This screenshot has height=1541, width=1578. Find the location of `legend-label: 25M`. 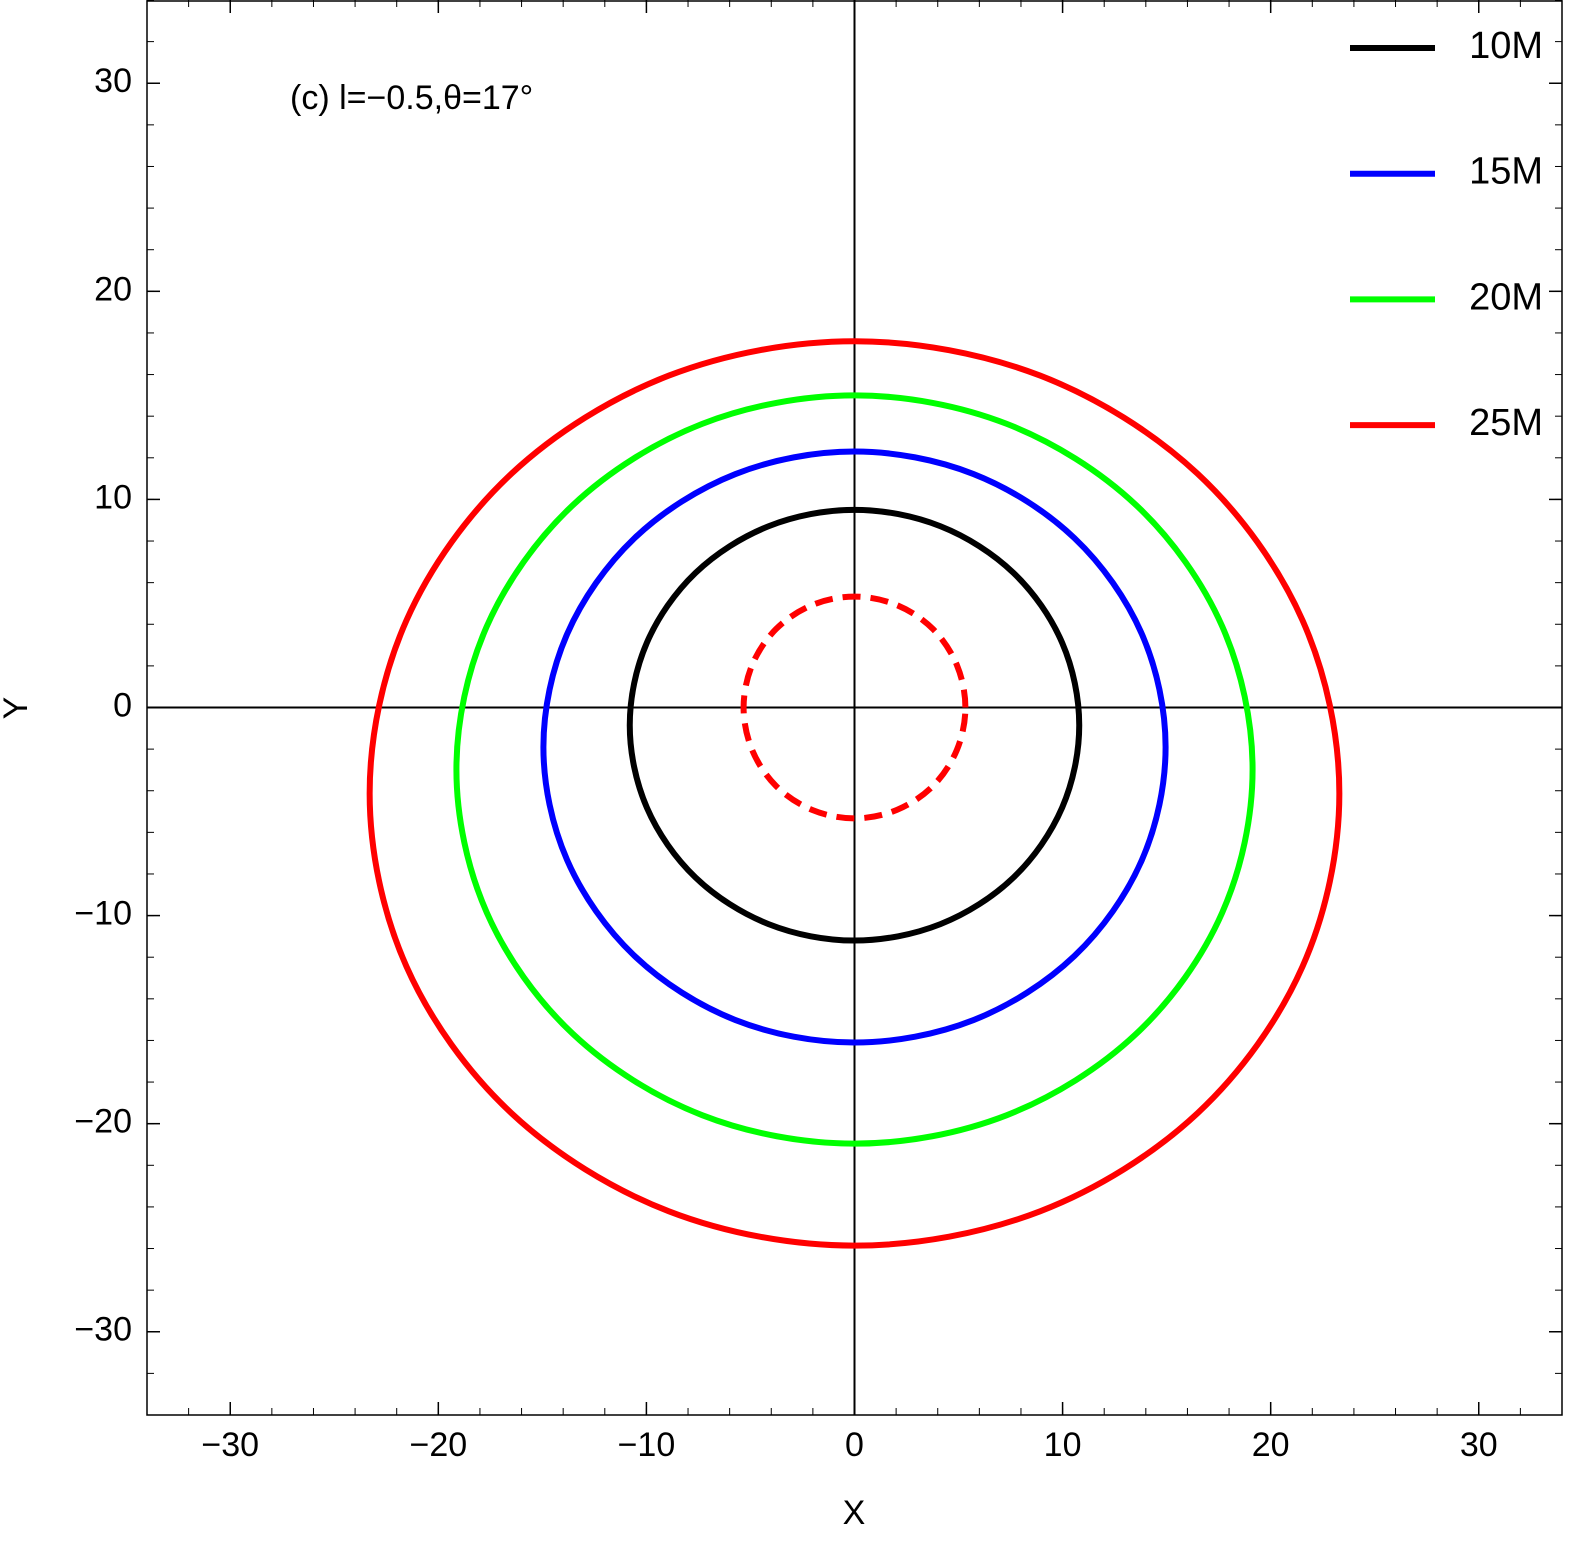

legend-label: 25M is located at coordinates (1506, 423).